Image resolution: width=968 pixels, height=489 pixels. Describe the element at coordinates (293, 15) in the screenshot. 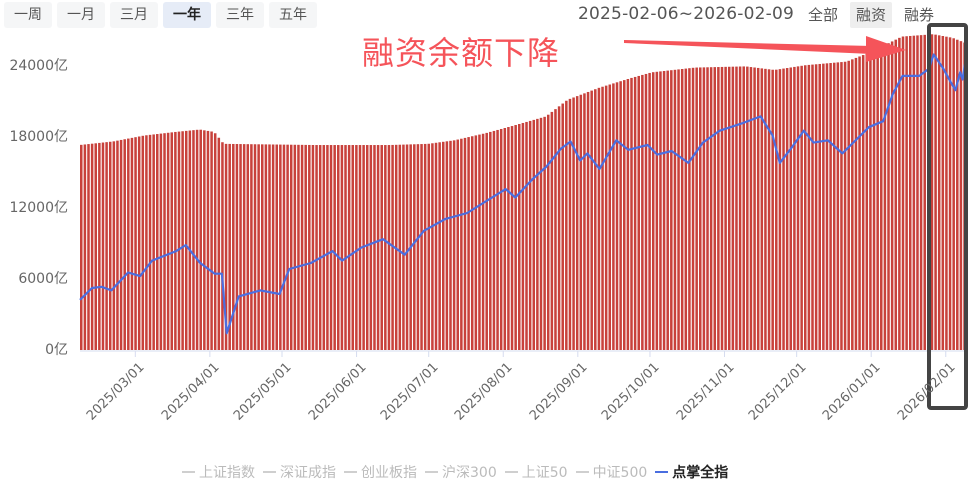

I see `range-tab-5y: 五年` at that location.